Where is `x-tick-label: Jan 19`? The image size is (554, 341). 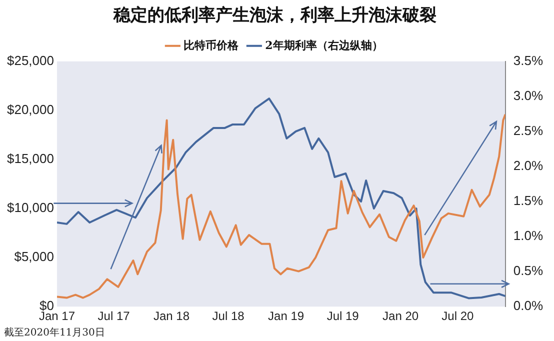 x-tick-label: Jan 19 is located at coordinates (286, 316).